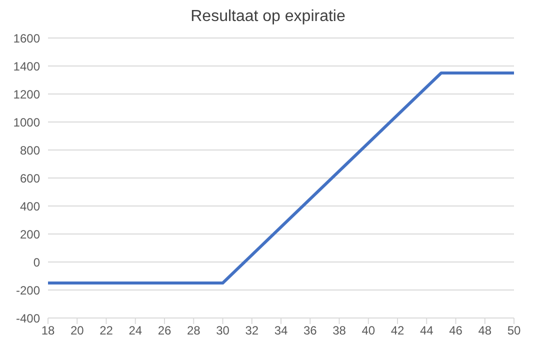 The width and height of the screenshot is (536, 354). I want to click on x-tick-label: 20, so click(77, 331).